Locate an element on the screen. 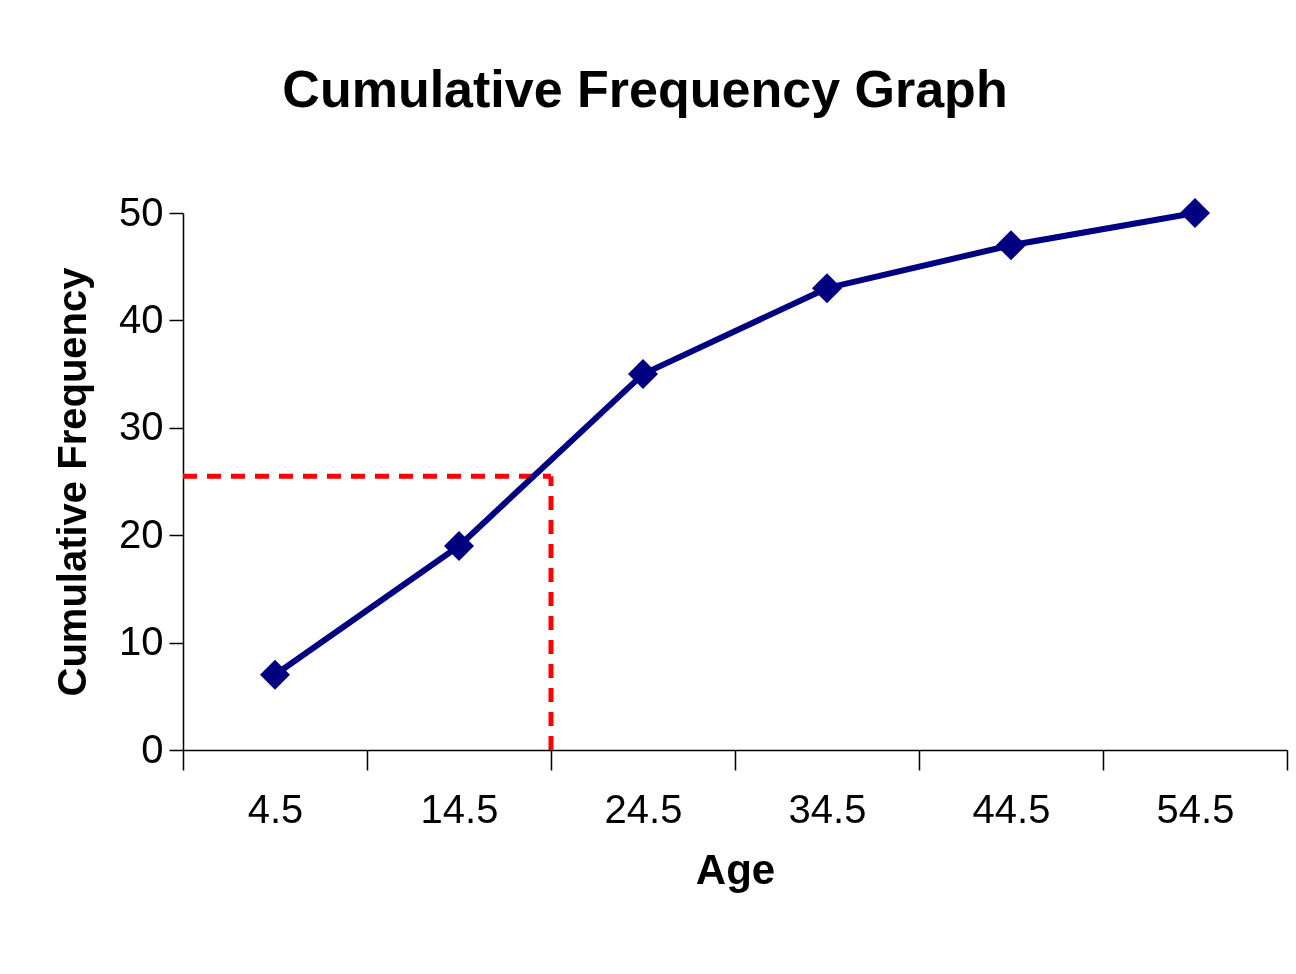  x-tick-label: 34.5 is located at coordinates (827, 808).